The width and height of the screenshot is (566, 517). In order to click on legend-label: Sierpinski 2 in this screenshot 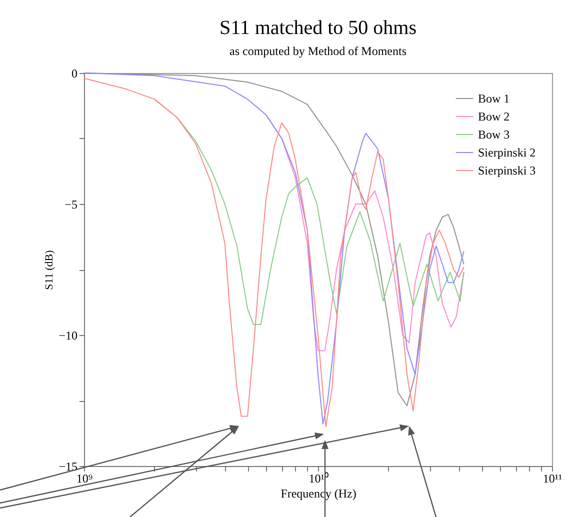, I will do `click(507, 153)`.